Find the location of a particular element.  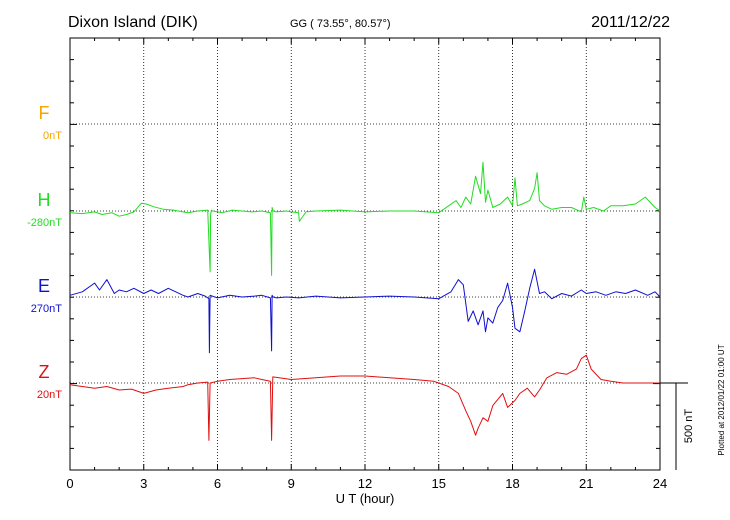

series-name-F: F is located at coordinates (44, 113).